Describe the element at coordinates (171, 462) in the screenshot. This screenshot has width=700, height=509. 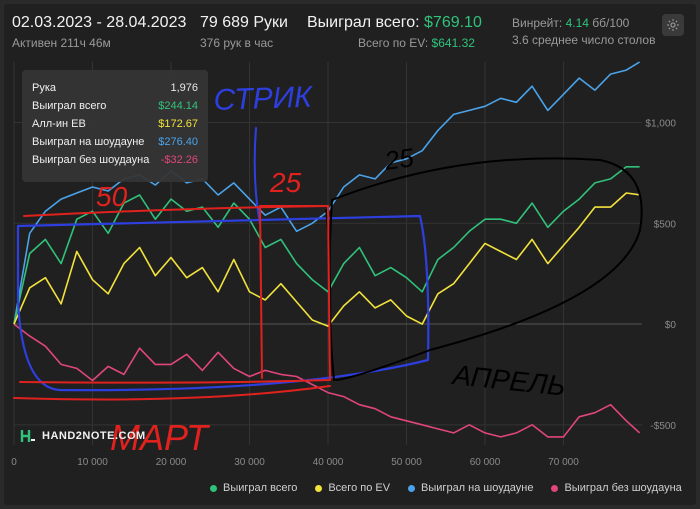
I see `x-tick-label: 20 000` at that location.